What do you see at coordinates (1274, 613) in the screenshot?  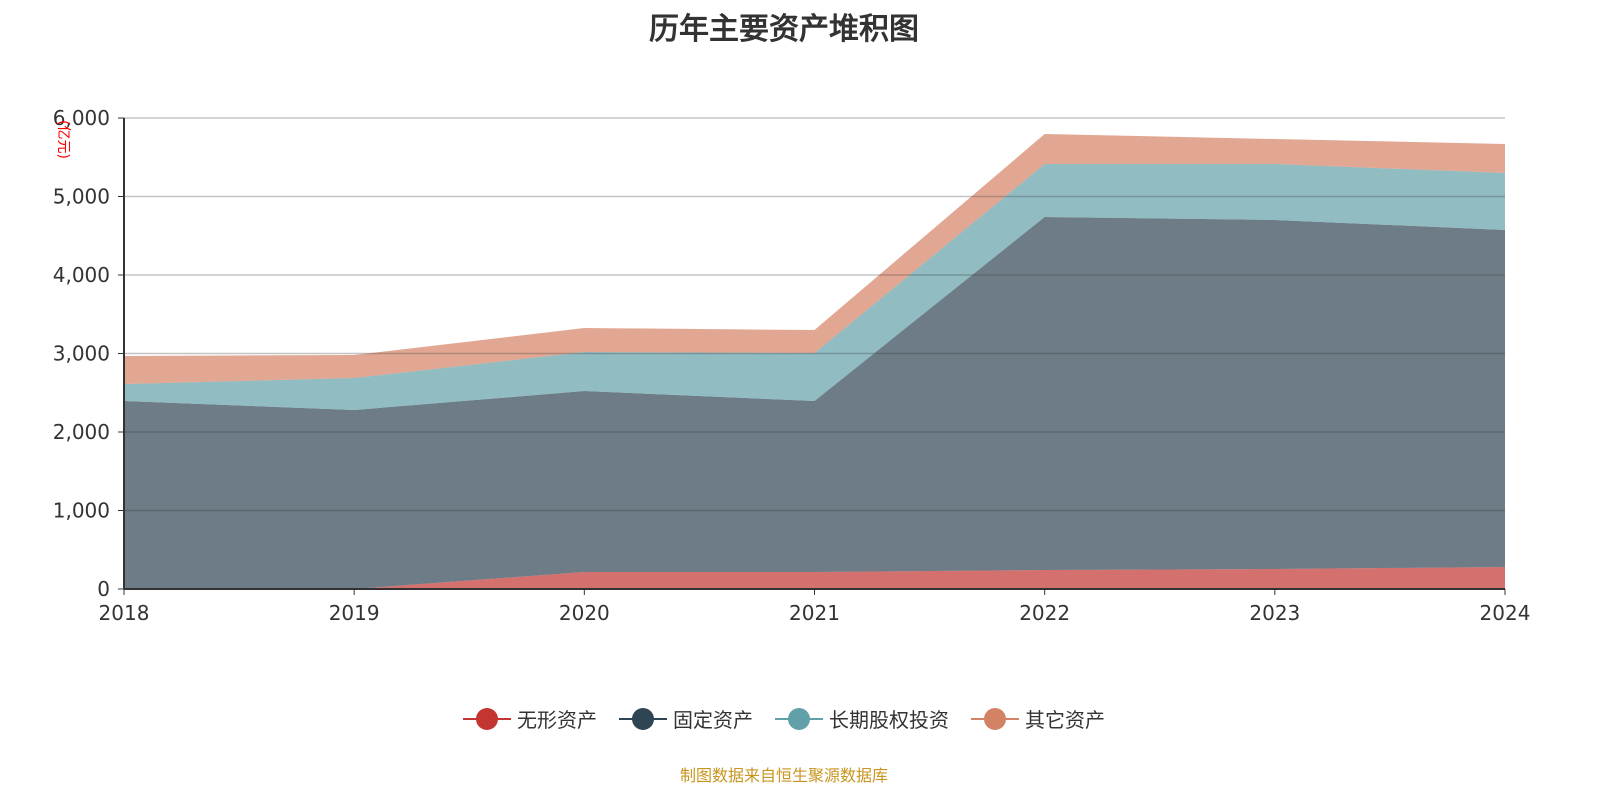 I see `x-tick-label: 2023` at bounding box center [1274, 613].